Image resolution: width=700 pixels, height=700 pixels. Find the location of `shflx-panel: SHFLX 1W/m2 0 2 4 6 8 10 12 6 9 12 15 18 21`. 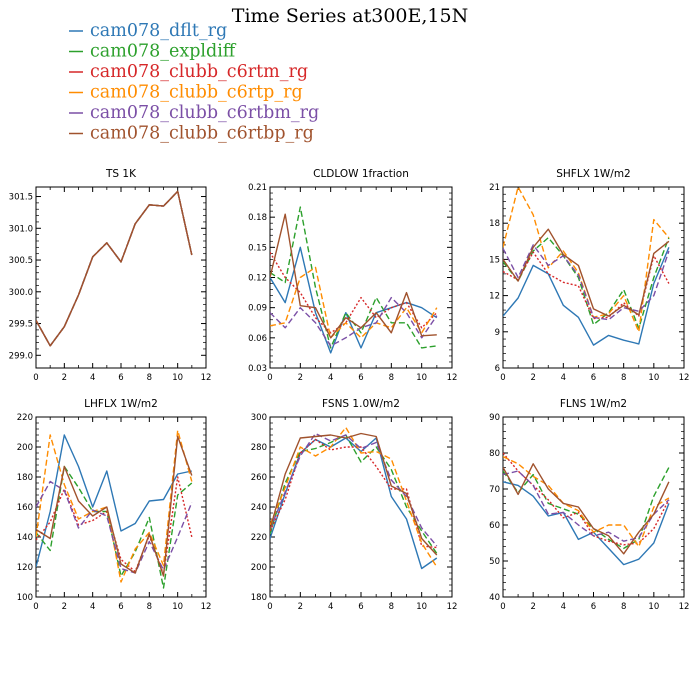

shflx-panel: SHFLX 1W/m2 0 2 4 6 8 10 12 6 9 12 15 18 21 is located at coordinates (589, 275).